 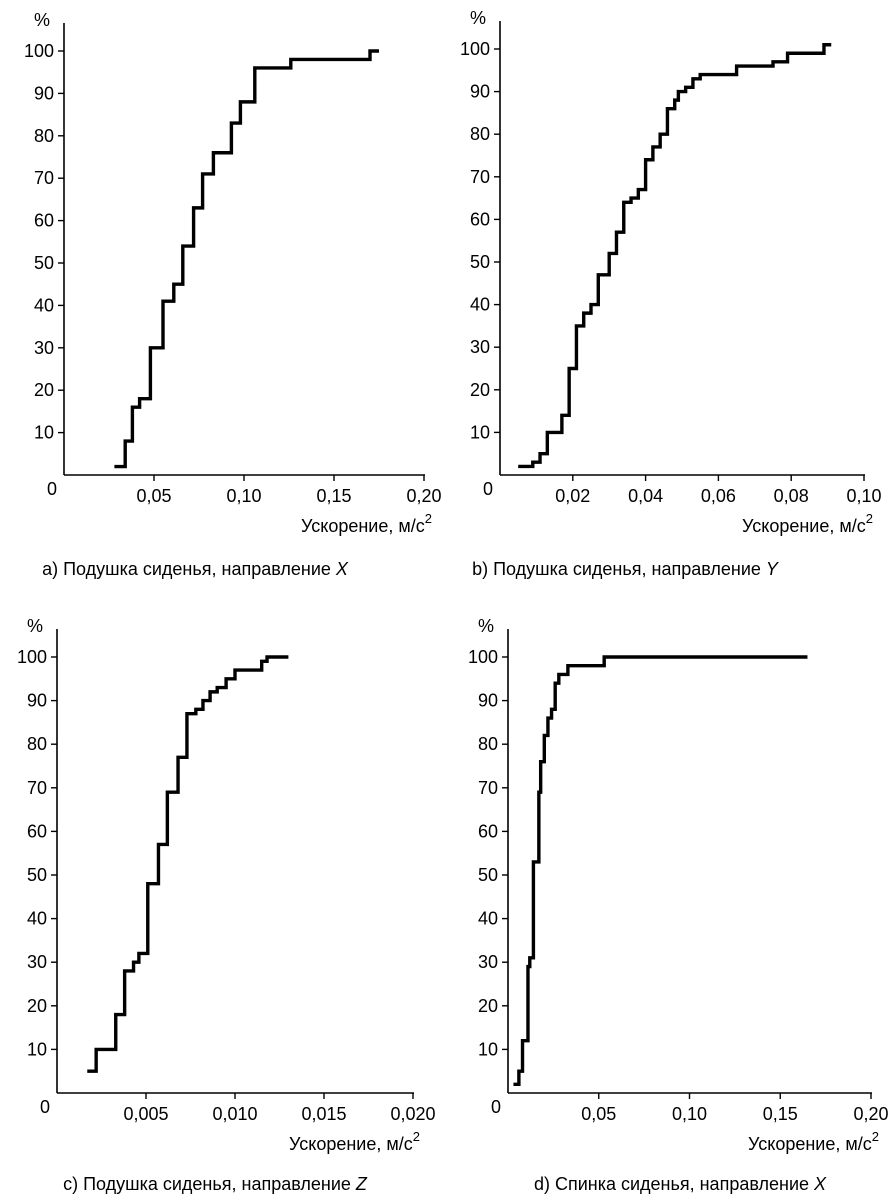 I want to click on panel-caption-text: d) Спинка сиденья, направление, so click(x=674, y=1184).